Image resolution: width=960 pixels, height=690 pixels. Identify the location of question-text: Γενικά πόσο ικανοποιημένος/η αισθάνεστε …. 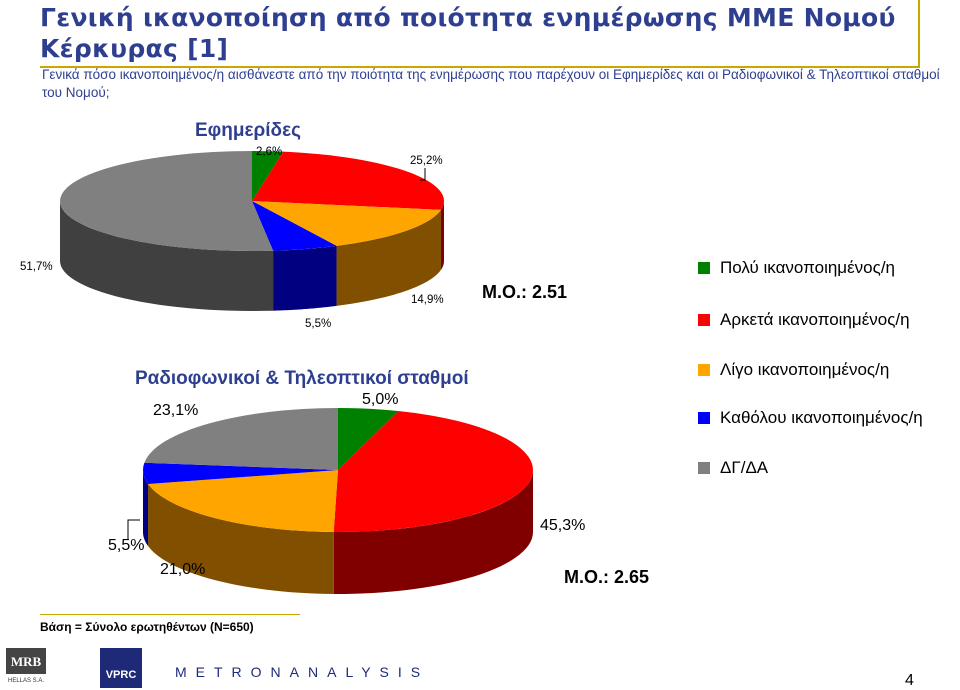
(491, 83).